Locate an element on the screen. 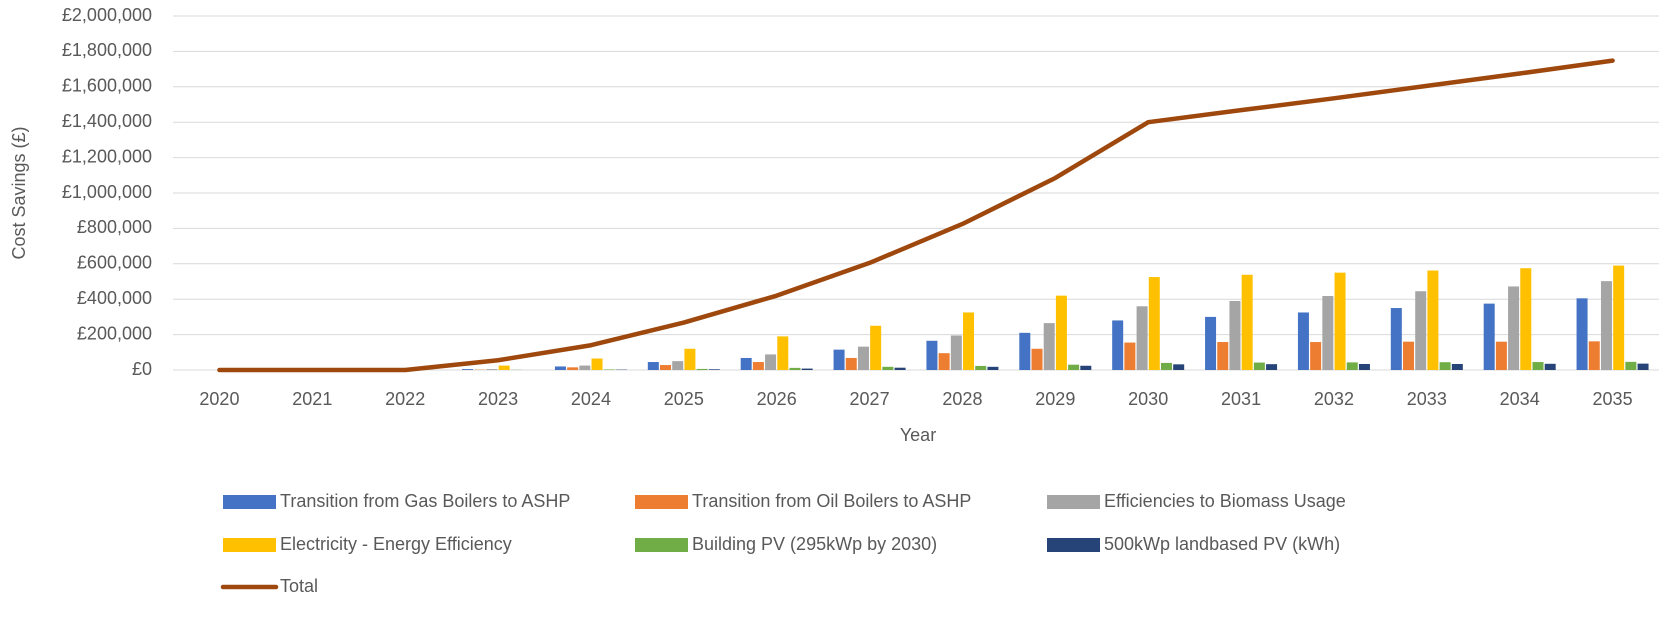  y-tick-label: £1,600,000 is located at coordinates (107, 86).